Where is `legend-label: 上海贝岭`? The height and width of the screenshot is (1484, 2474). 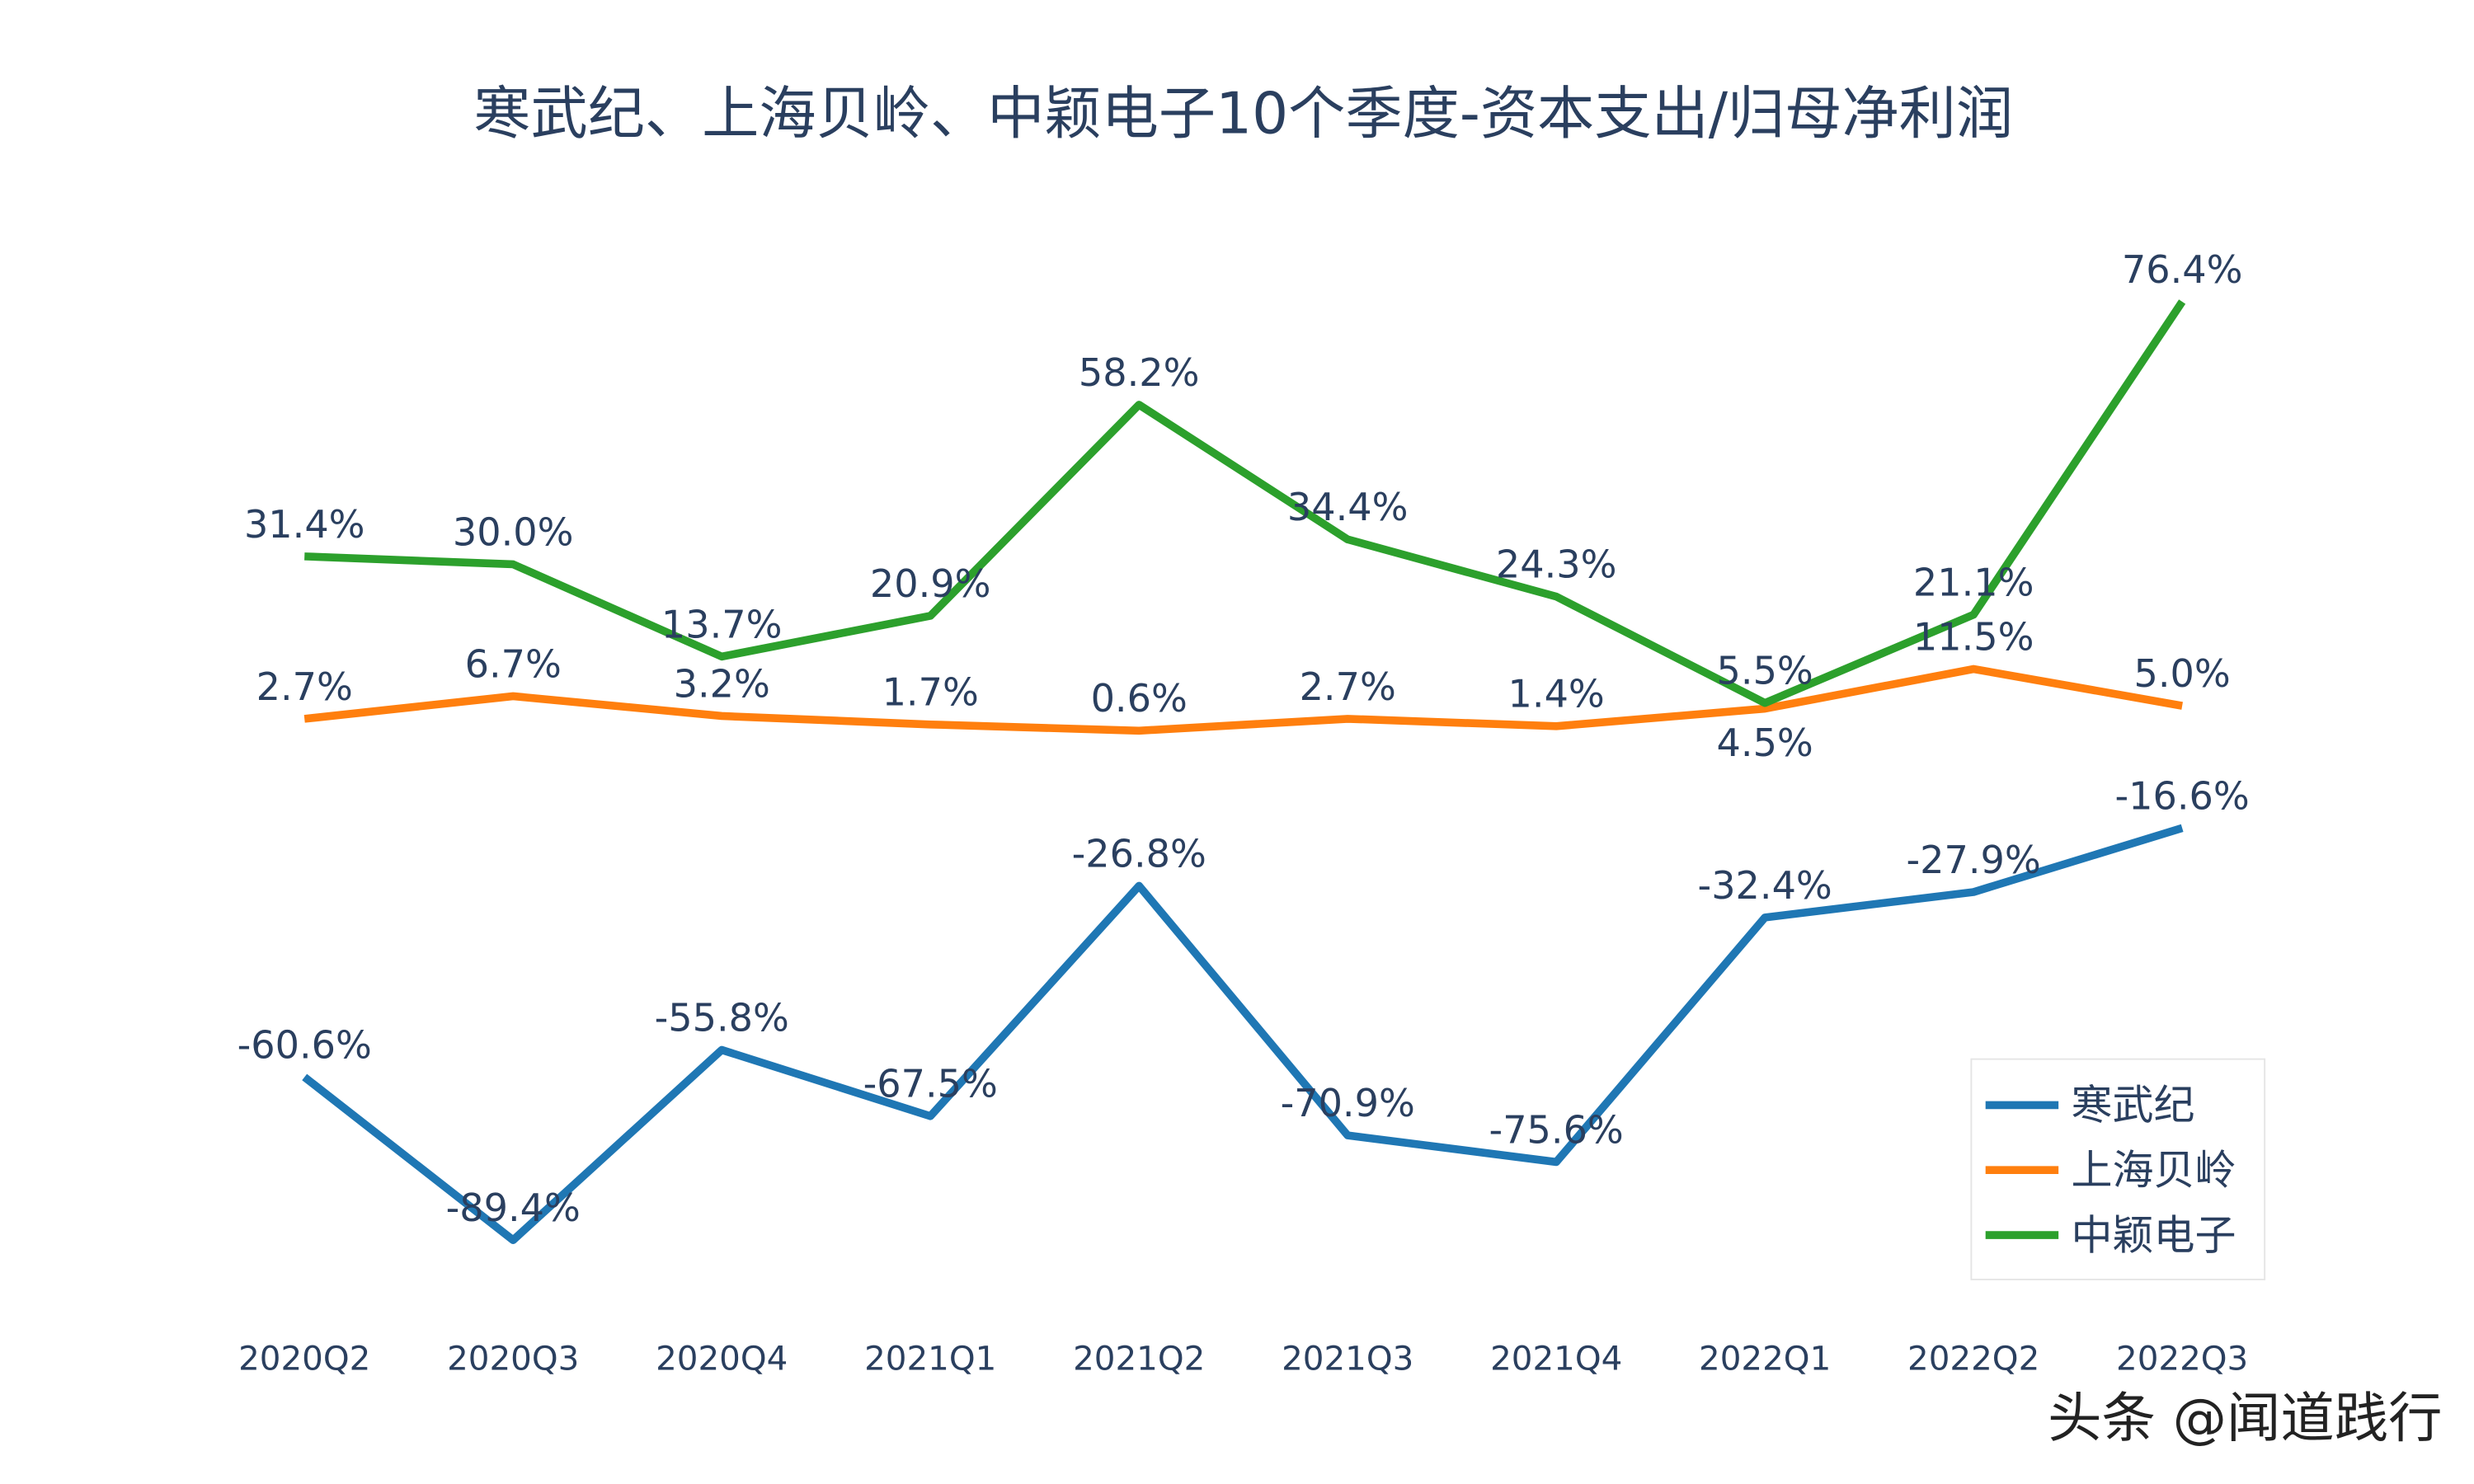 legend-label: 上海贝岭 is located at coordinates (2154, 1171).